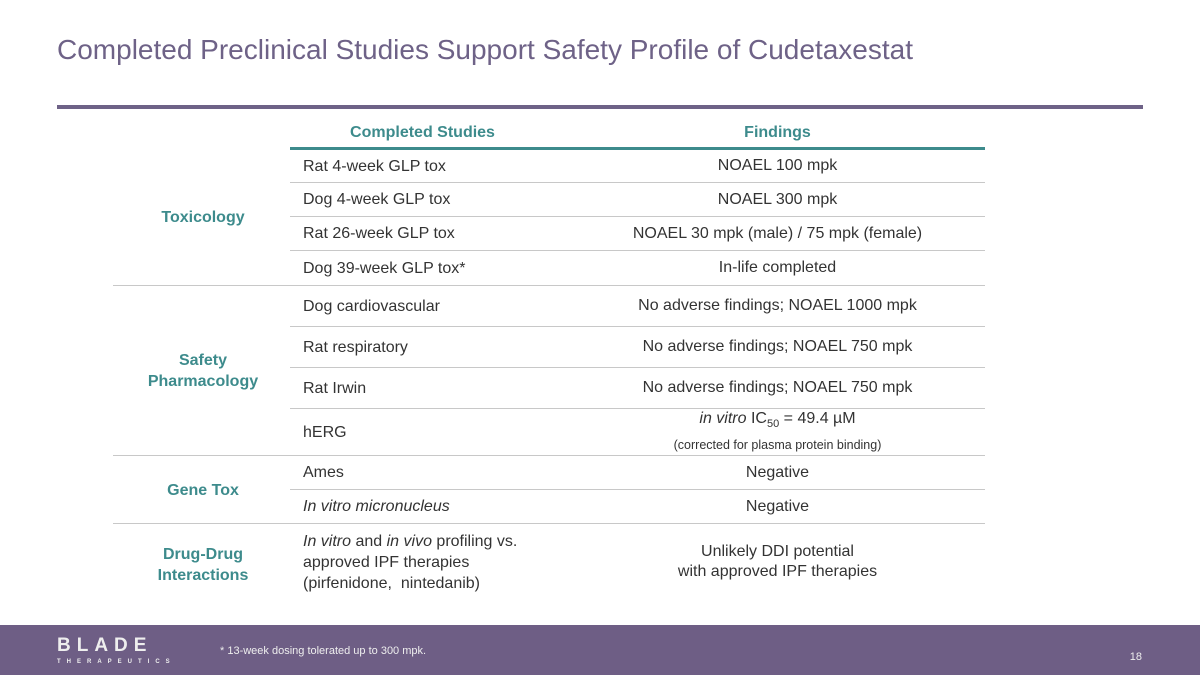 The image size is (1200, 675). What do you see at coordinates (817, 419) in the screenshot?
I see `finding-text: = 49.4 µM` at bounding box center [817, 419].